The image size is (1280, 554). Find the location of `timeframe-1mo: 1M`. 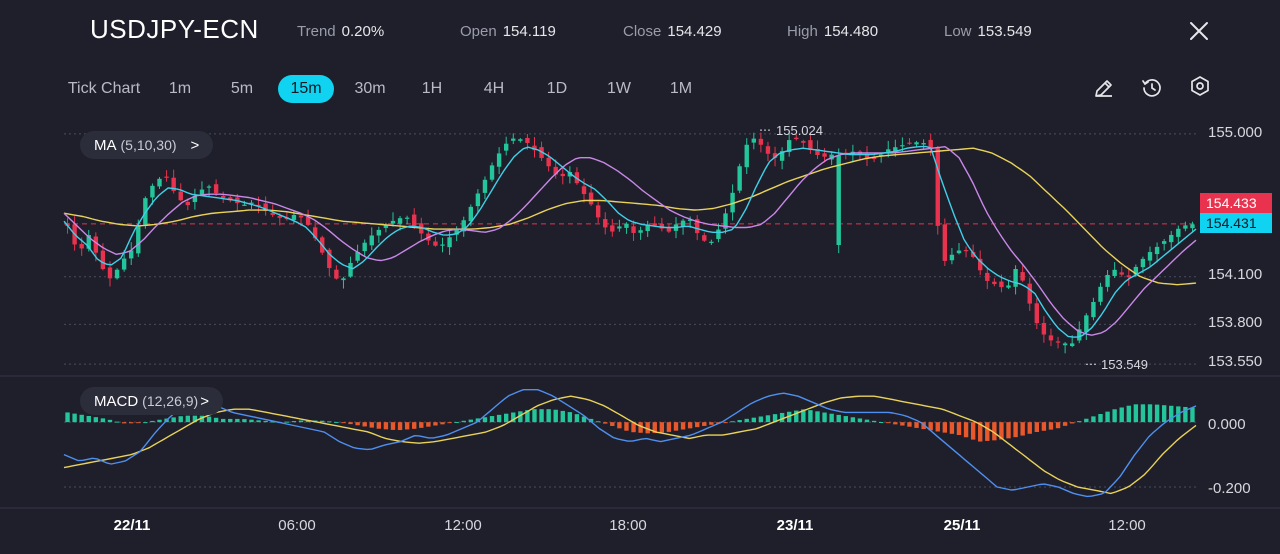

timeframe-1mo: 1M is located at coordinates (681, 88).